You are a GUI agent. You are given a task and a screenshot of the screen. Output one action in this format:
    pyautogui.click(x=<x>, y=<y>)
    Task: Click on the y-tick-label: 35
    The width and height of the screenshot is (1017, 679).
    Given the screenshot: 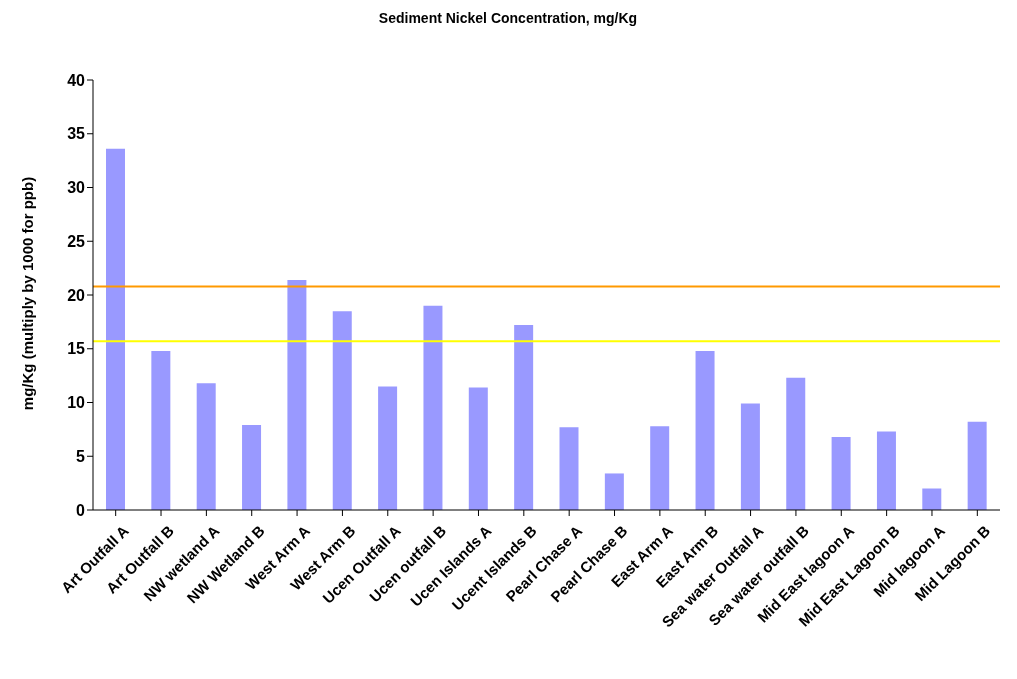 What is the action you would take?
    pyautogui.click(x=76, y=134)
    